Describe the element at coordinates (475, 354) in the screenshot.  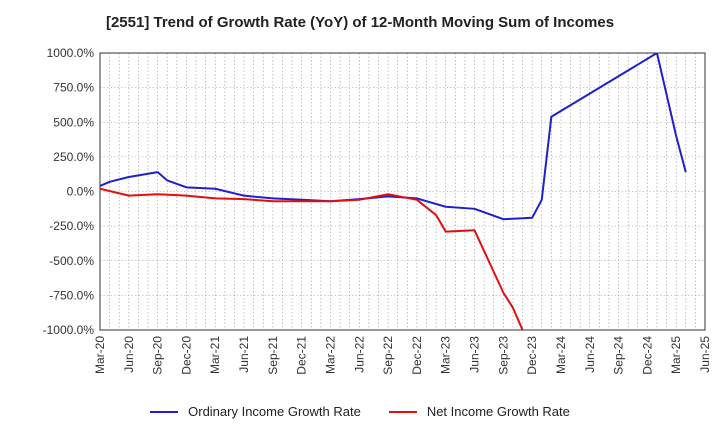
I see `x-tick-label: Jun-23` at that location.